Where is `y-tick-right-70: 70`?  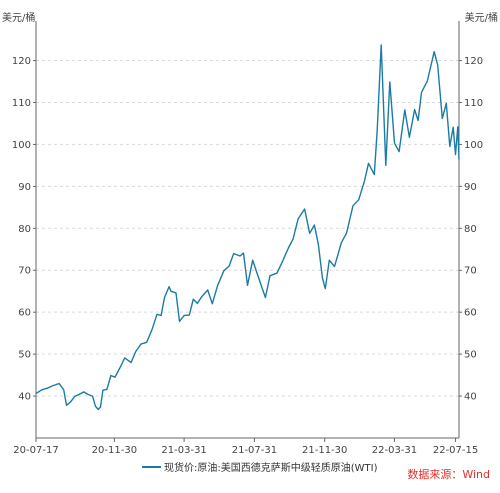
y-tick-right-70: 70 is located at coordinates (470, 271).